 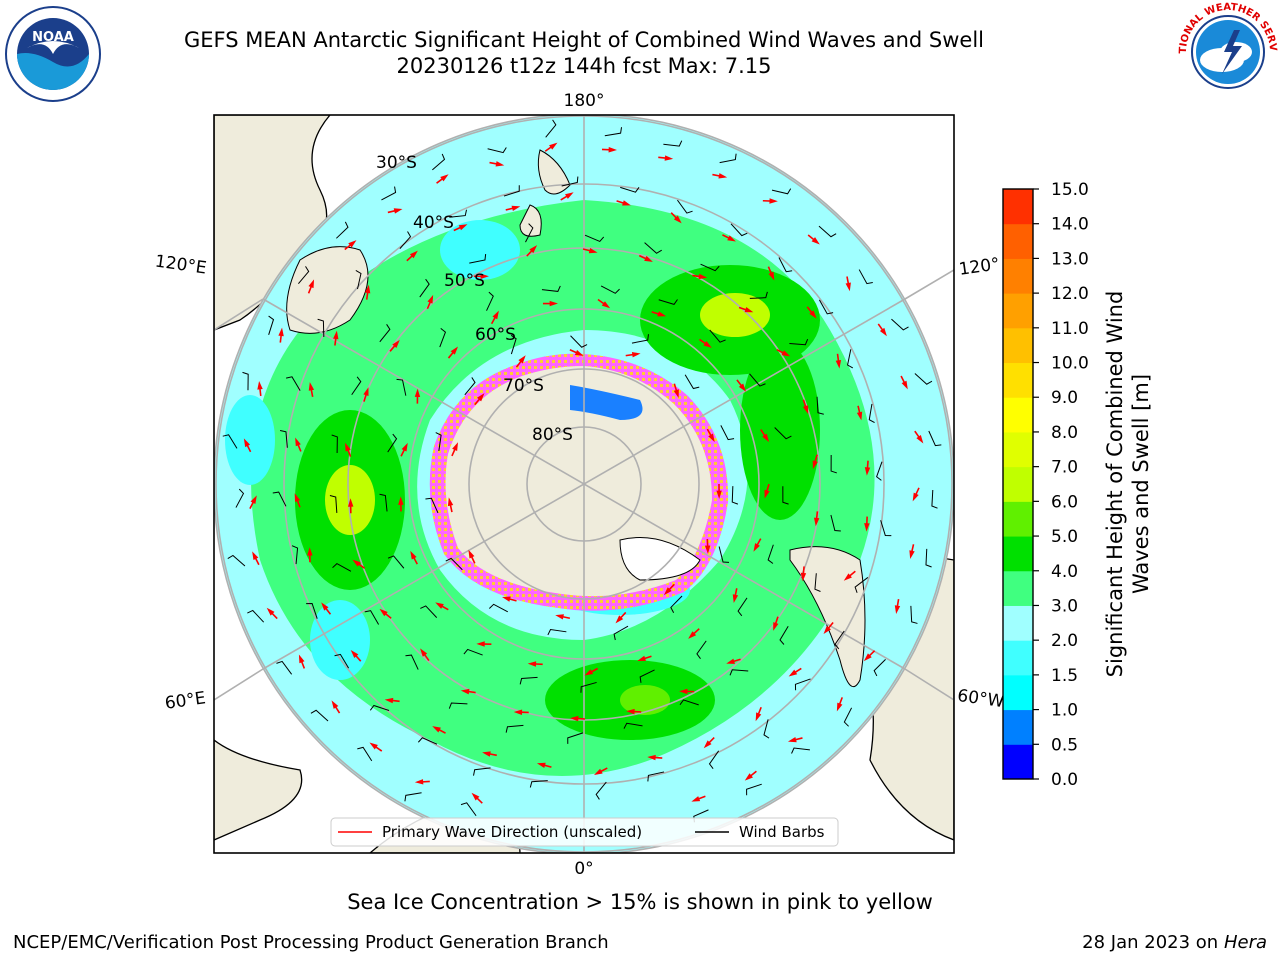 What do you see at coordinates (1064, 676) in the screenshot?
I see `colorbar-tick-label: 1.5` at bounding box center [1064, 676].